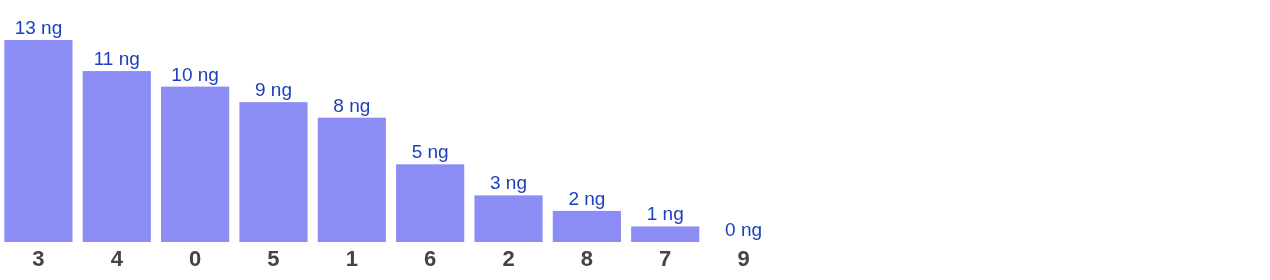 The width and height of the screenshot is (1270, 280). Describe the element at coordinates (586, 258) in the screenshot. I see `x-tick-label: 8` at that location.